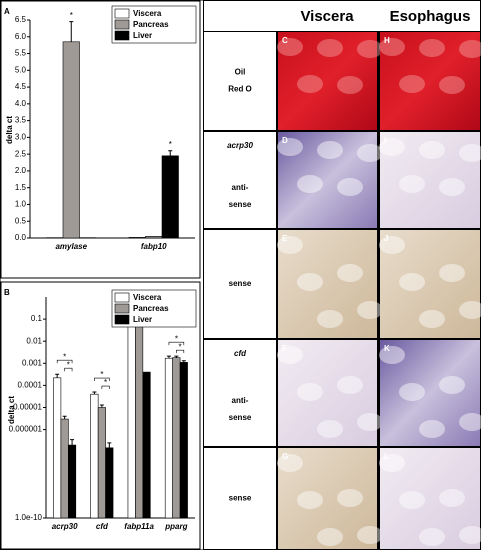  I want to click on legend-label: Pancreas, so click(151, 24).